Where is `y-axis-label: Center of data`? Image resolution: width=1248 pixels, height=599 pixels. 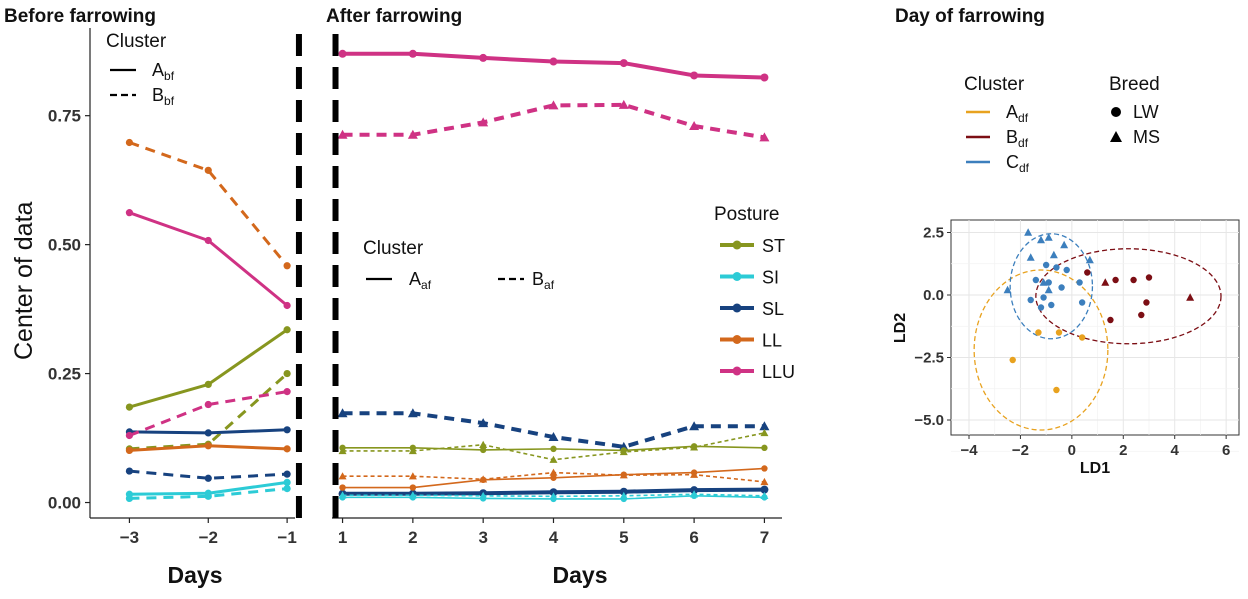
y-axis-label: Center of data is located at coordinates (24, 280).